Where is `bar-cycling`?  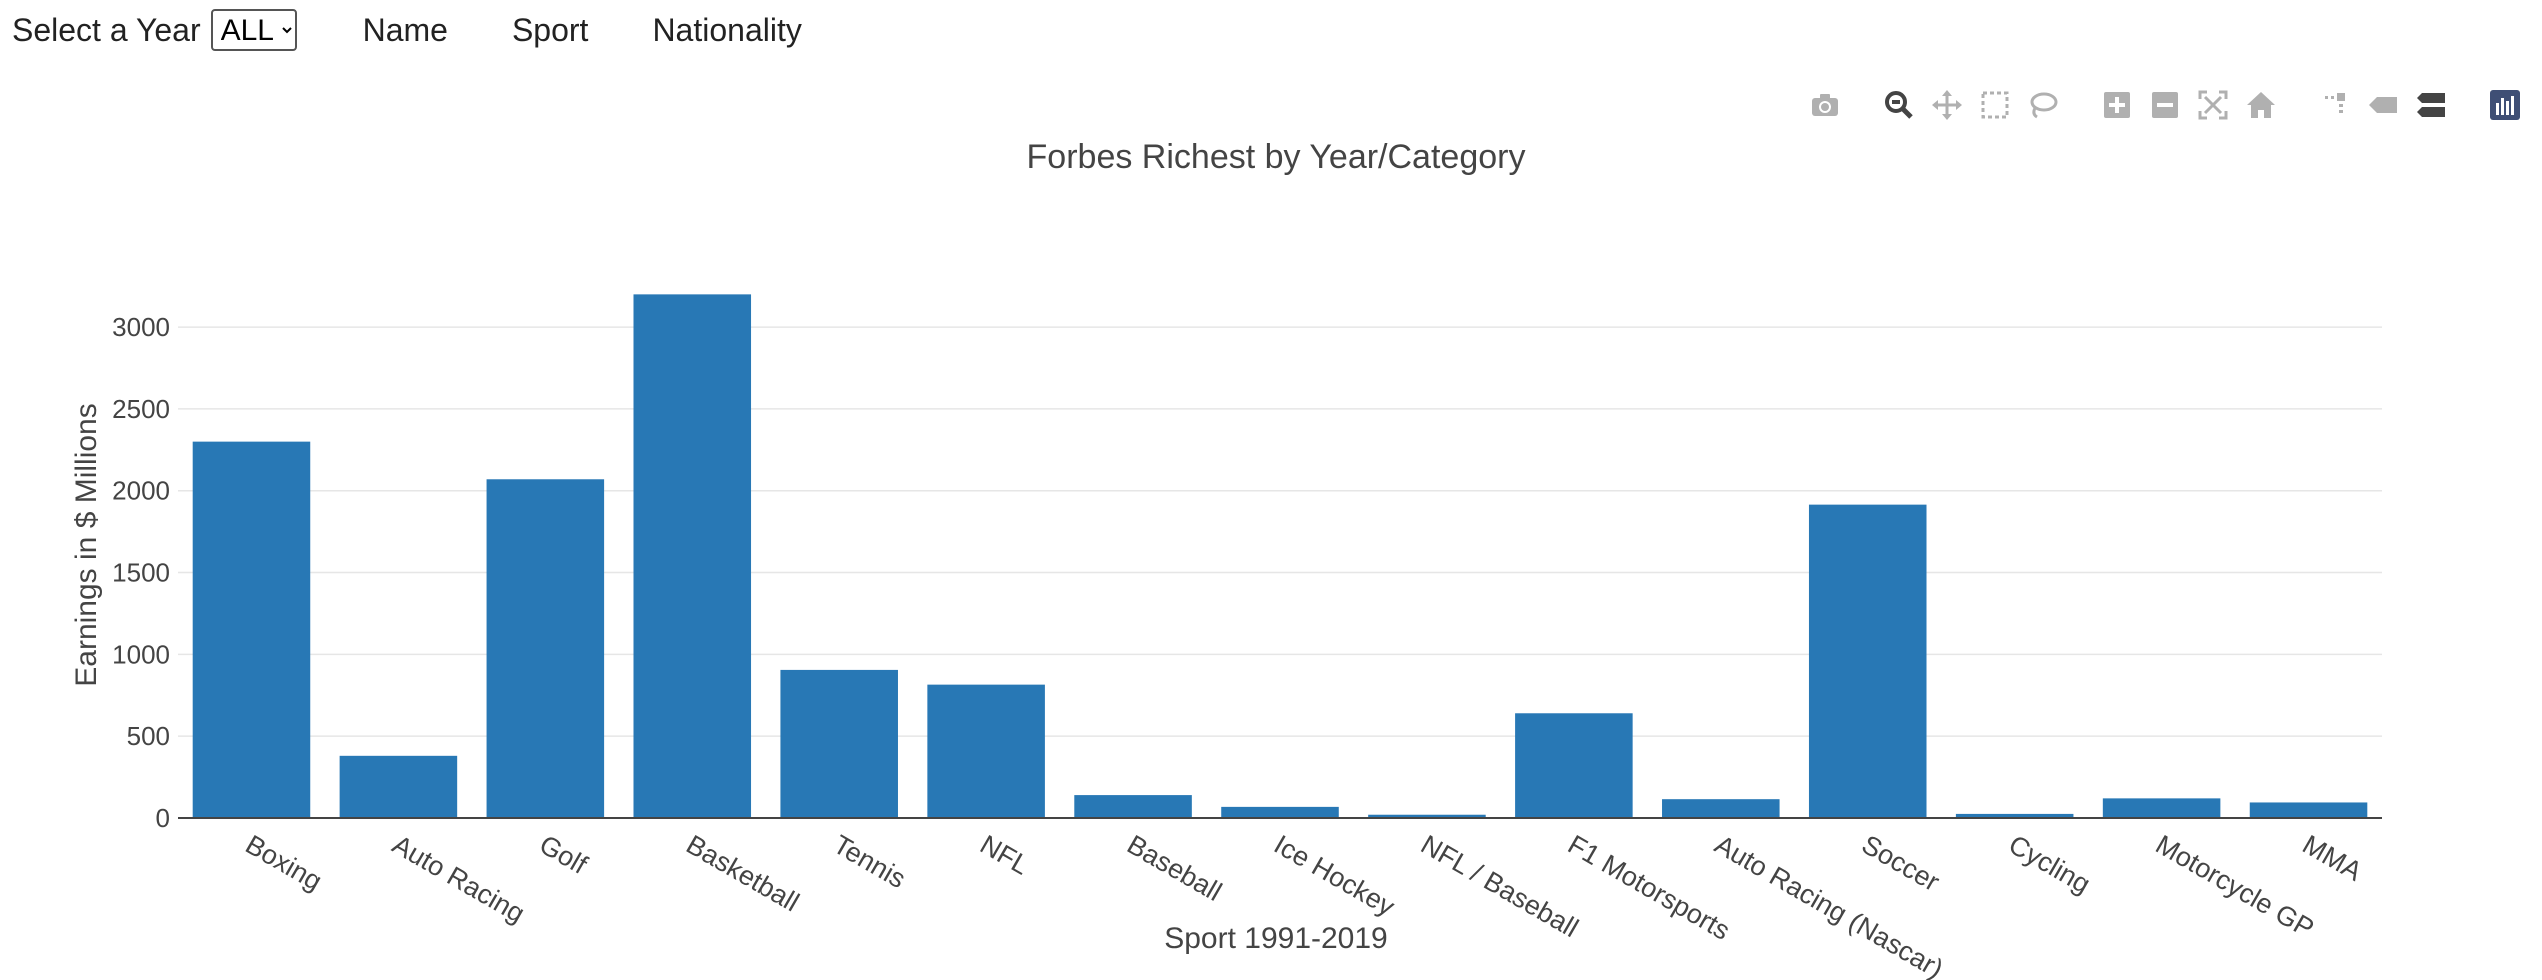
bar-cycling is located at coordinates (2014, 815).